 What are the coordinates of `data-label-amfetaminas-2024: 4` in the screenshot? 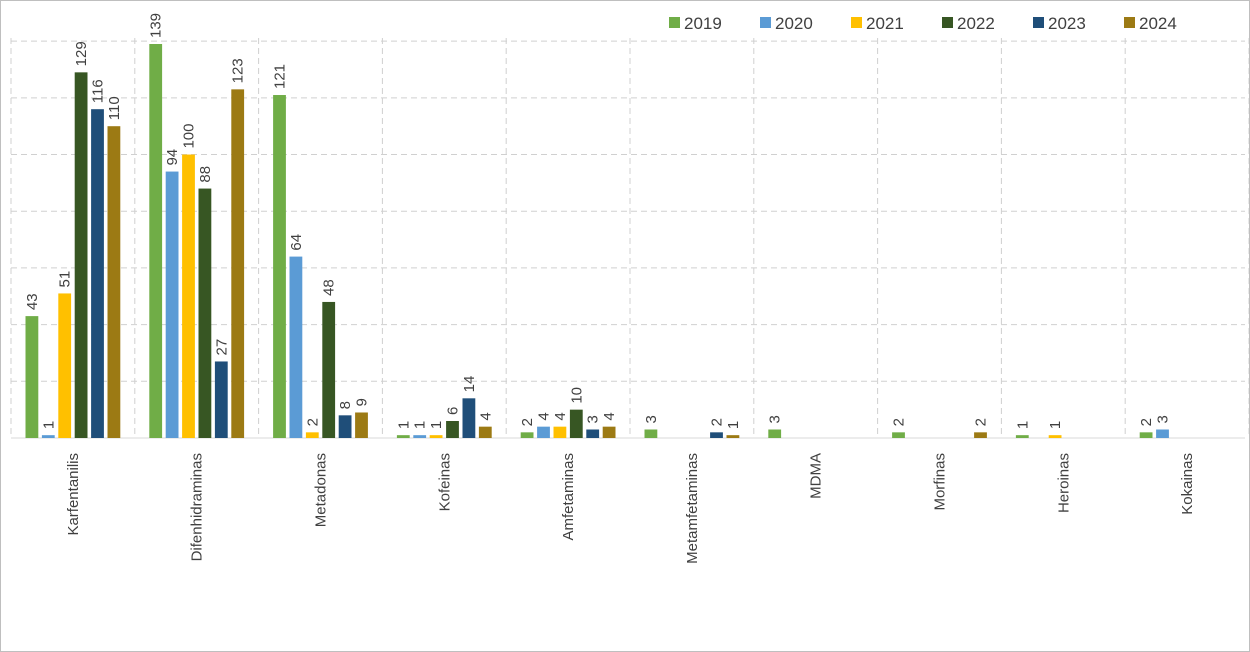 It's located at (609, 416).